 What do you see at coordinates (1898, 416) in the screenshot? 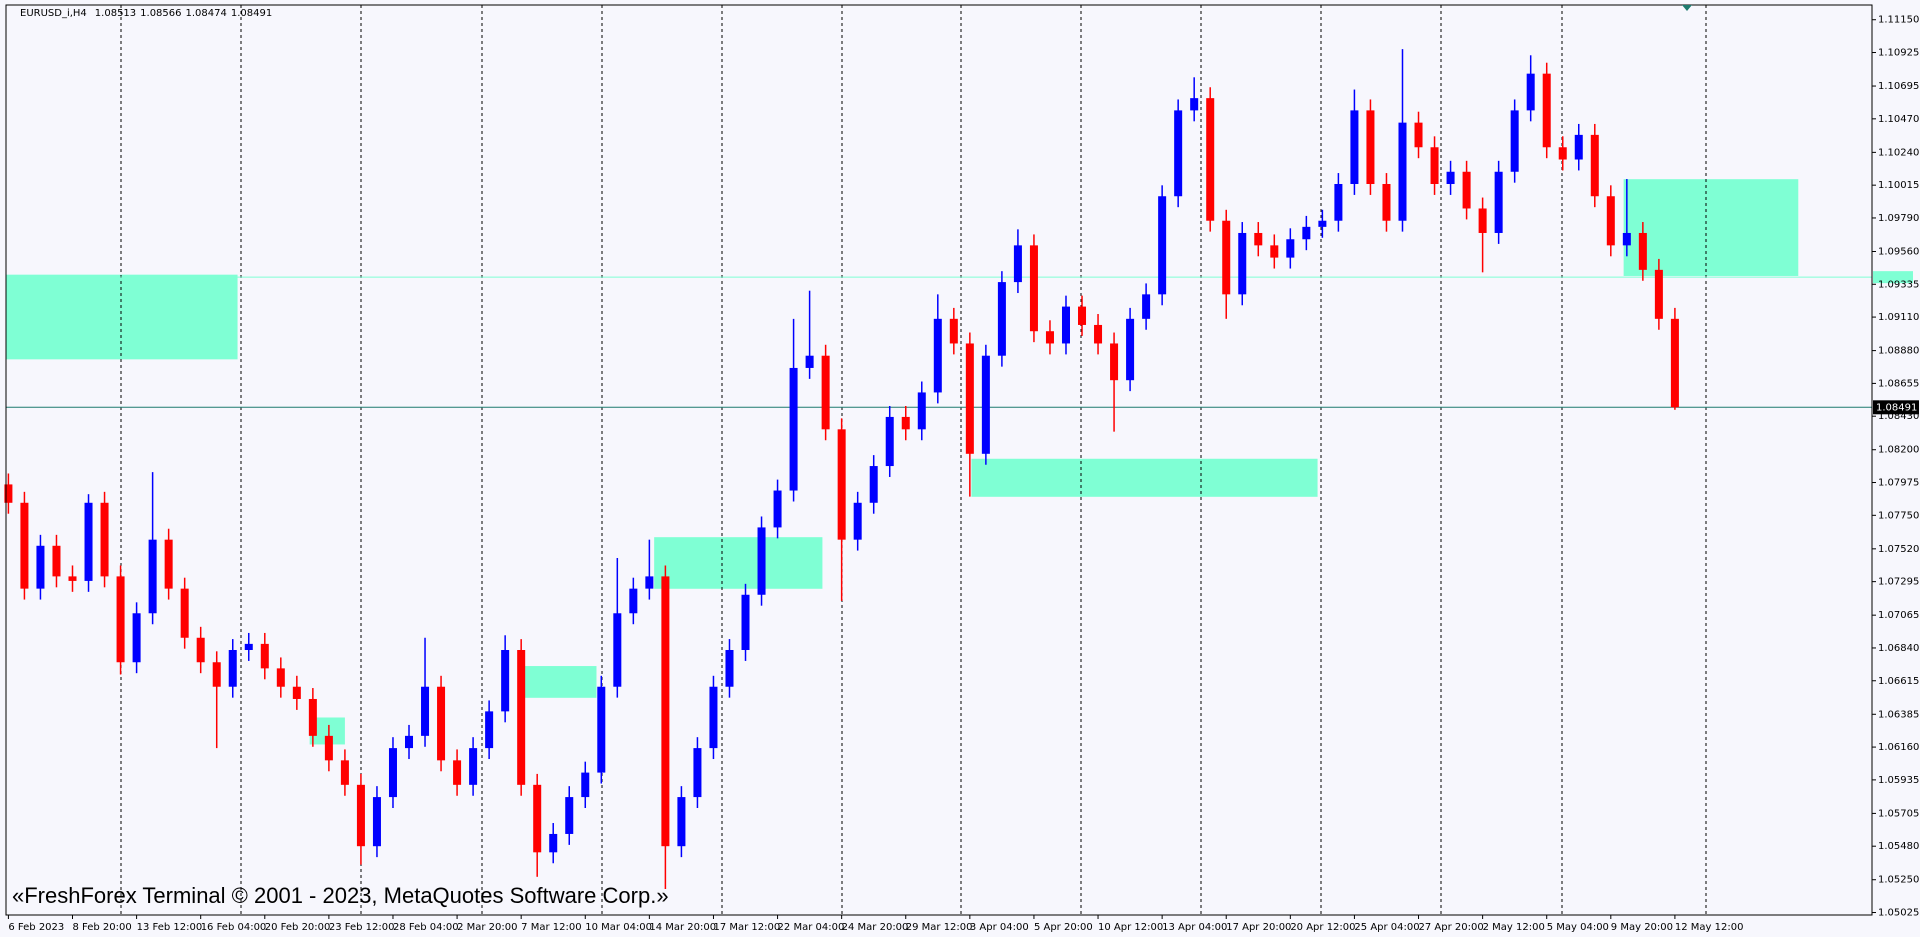
I see `y-tick-label: 1.08430` at bounding box center [1898, 416].